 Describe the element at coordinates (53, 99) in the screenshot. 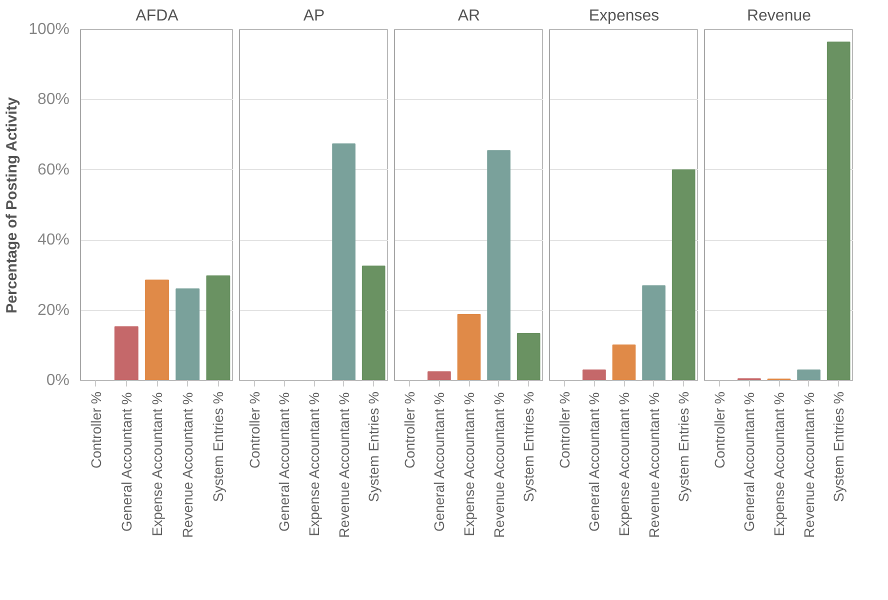

I see `y-tick-label: 80%` at that location.